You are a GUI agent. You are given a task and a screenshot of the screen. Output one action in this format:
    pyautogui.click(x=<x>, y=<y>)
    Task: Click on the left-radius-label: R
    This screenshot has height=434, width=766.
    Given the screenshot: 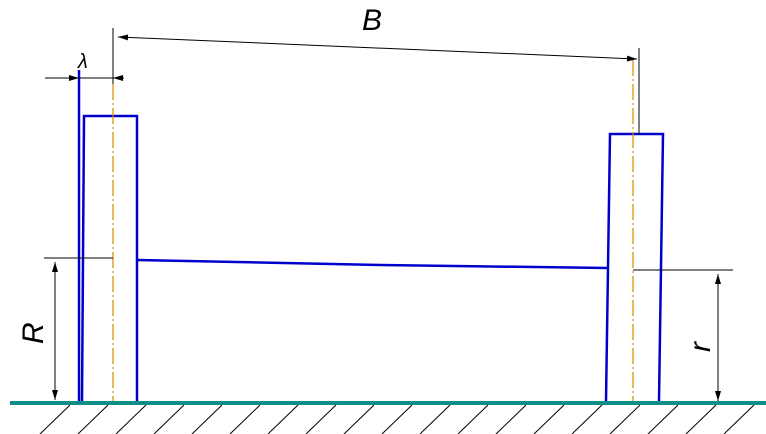 What is the action you would take?
    pyautogui.click(x=33, y=333)
    